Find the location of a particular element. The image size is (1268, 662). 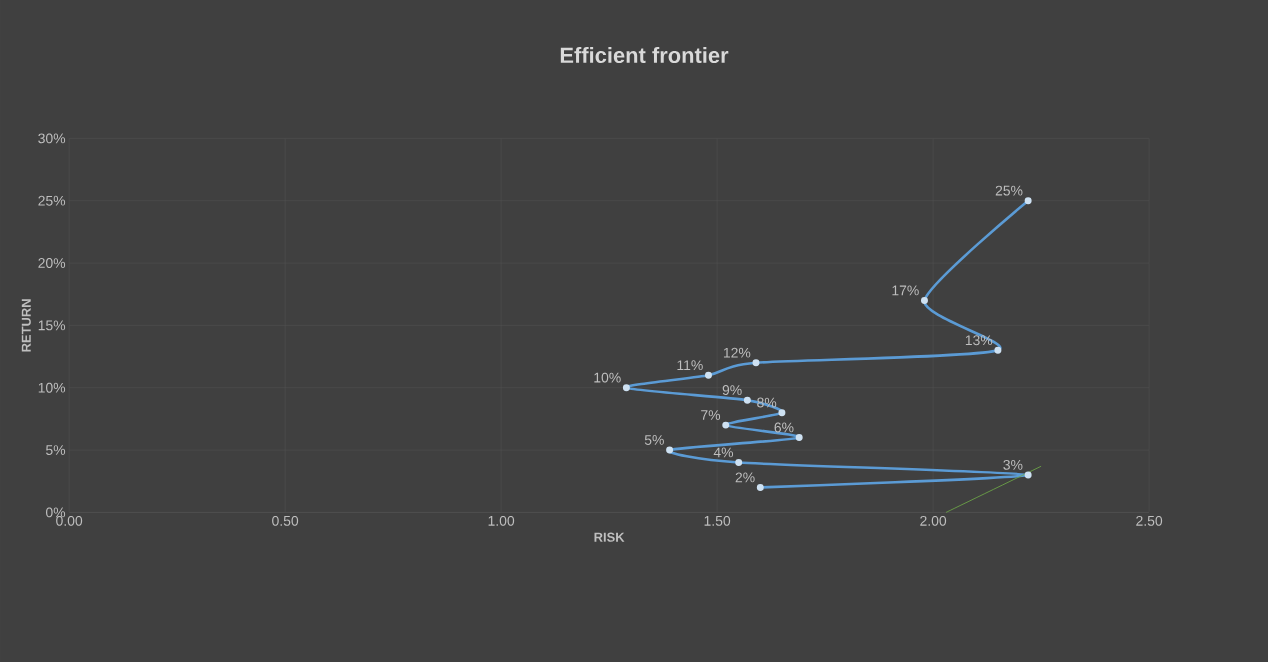

x-axis-title: RISK is located at coordinates (609, 537).